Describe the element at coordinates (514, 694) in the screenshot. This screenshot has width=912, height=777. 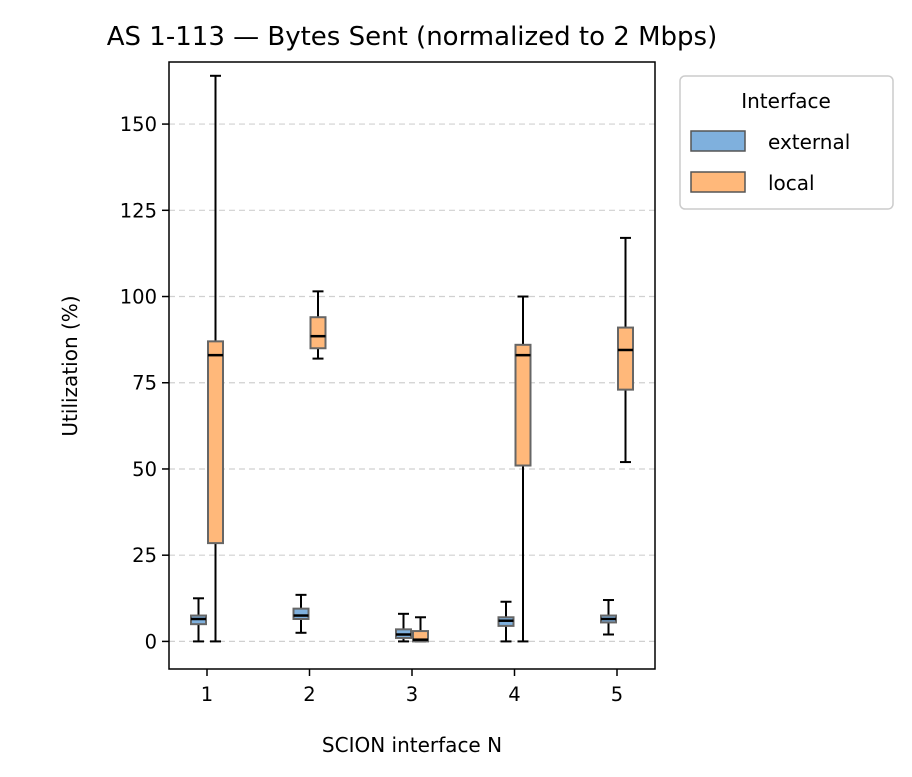
I see `x-tick-label: 4` at that location.